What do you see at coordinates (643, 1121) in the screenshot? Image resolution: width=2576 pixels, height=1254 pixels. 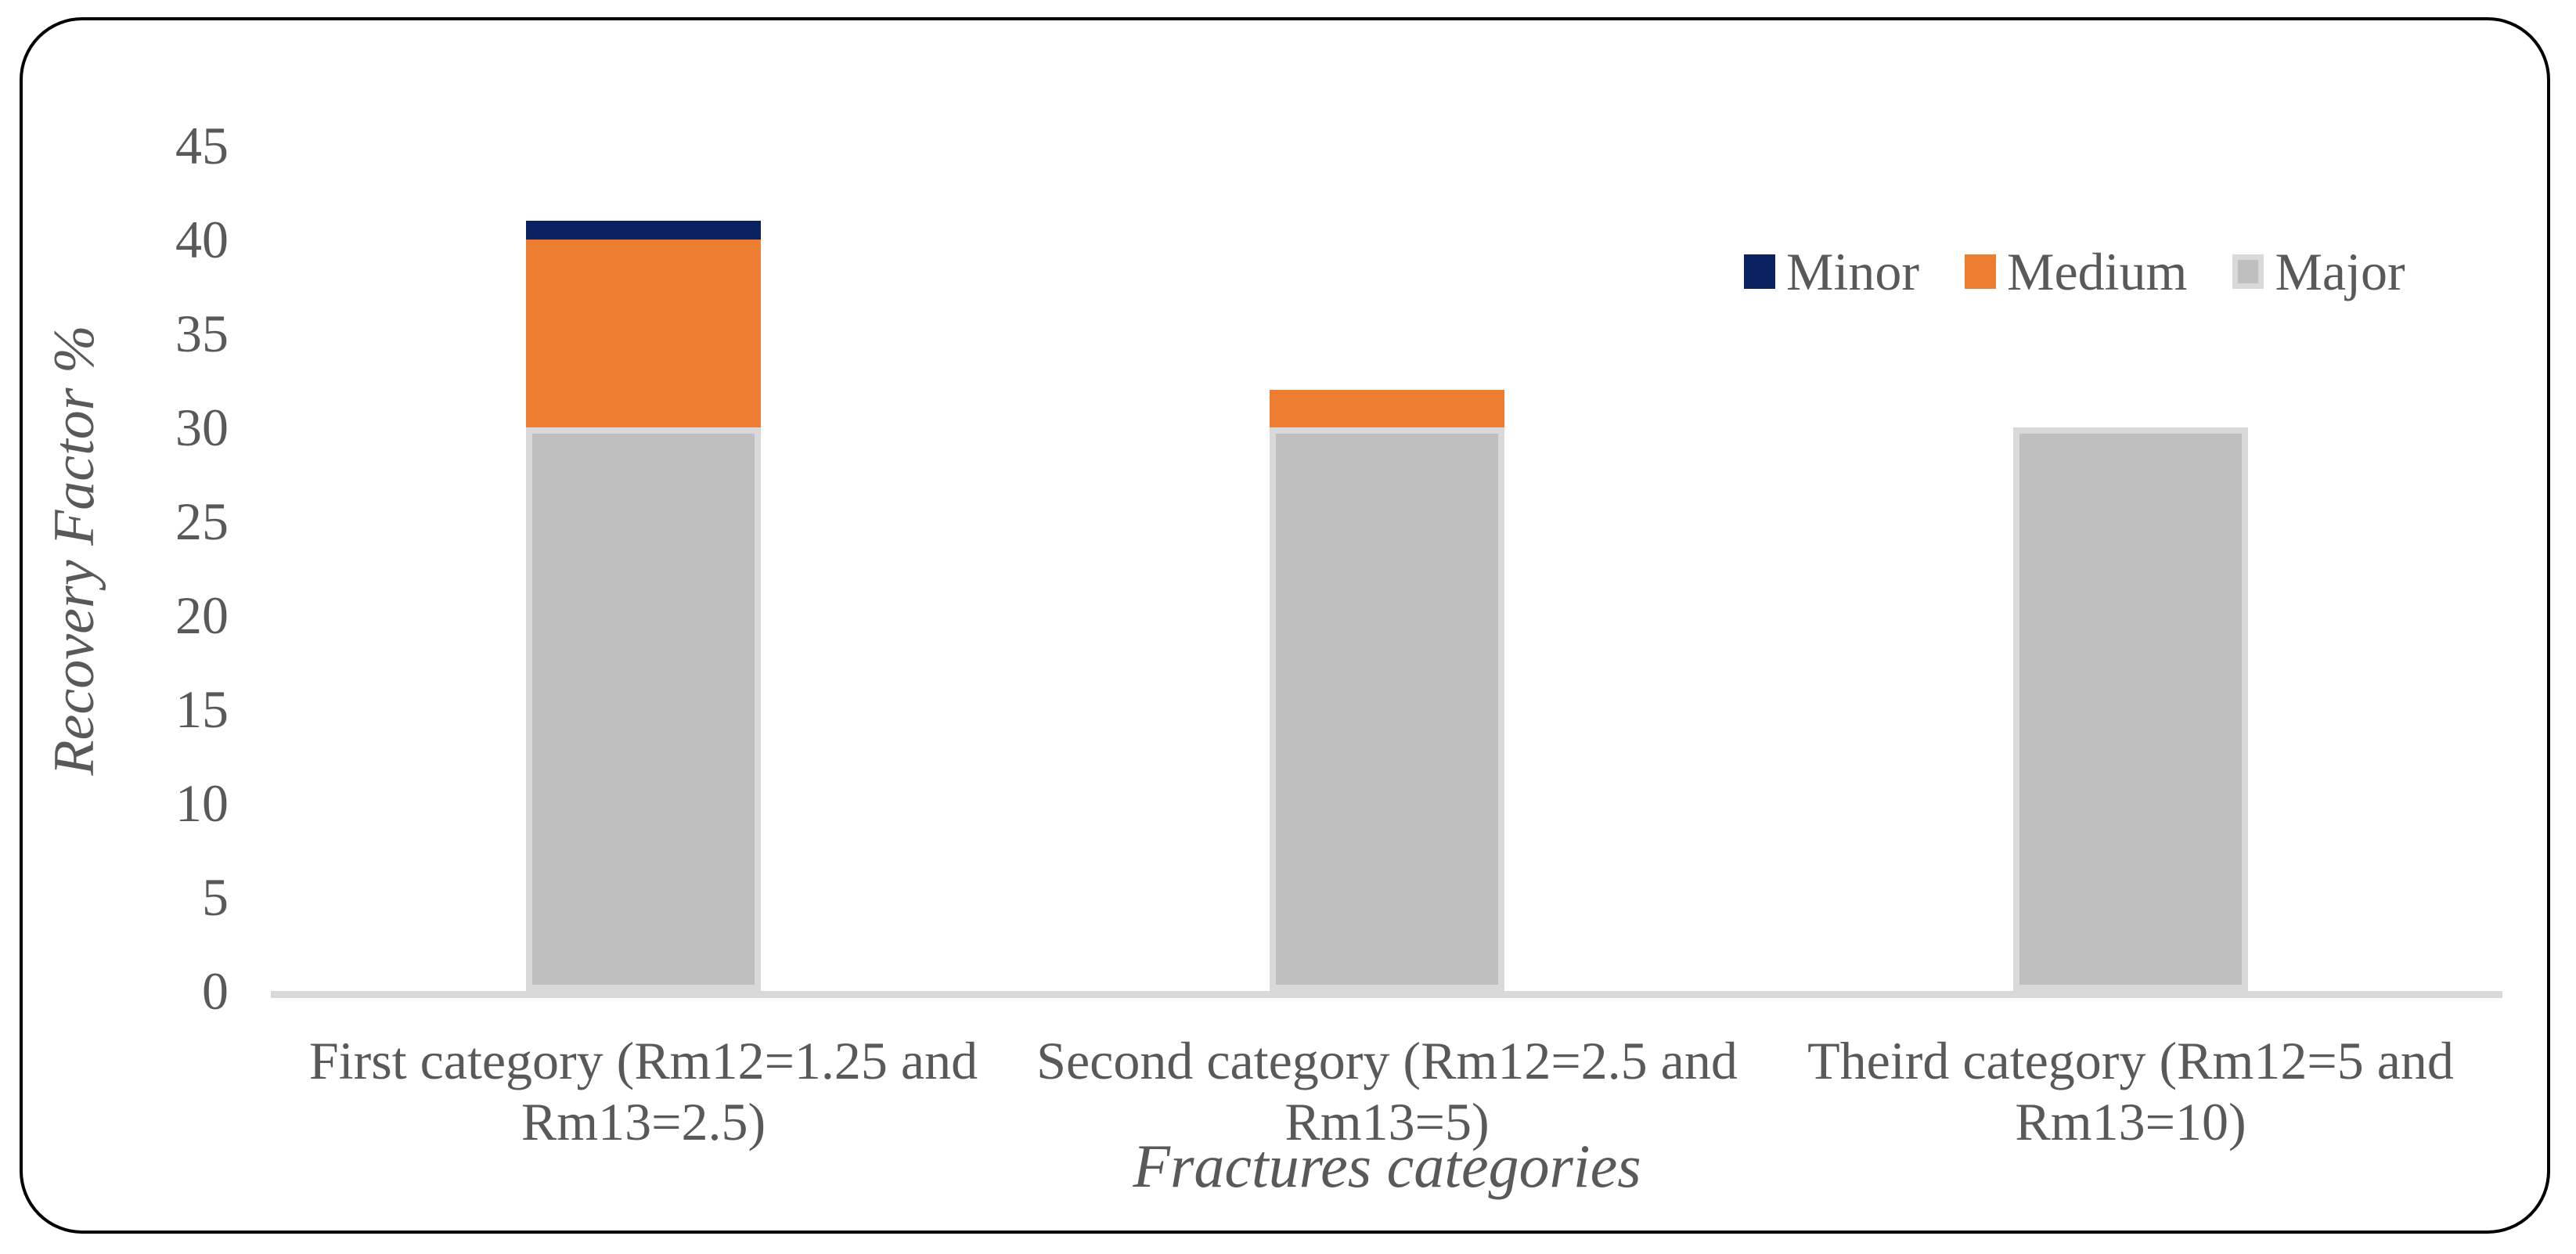 I see `x-axis-category-label-line: Rm13=2.5)` at bounding box center [643, 1121].